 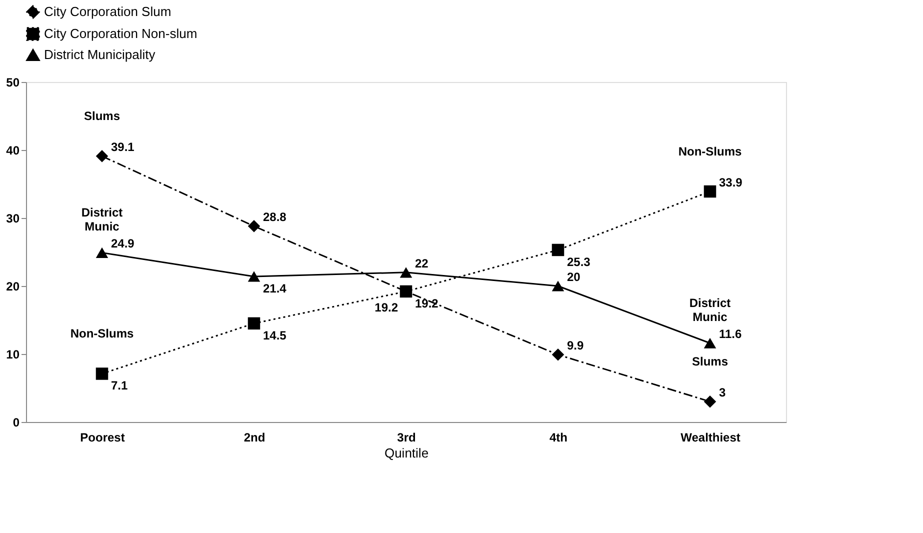 What do you see at coordinates (13, 287) in the screenshot?
I see `y-tick-label: 20` at bounding box center [13, 287].